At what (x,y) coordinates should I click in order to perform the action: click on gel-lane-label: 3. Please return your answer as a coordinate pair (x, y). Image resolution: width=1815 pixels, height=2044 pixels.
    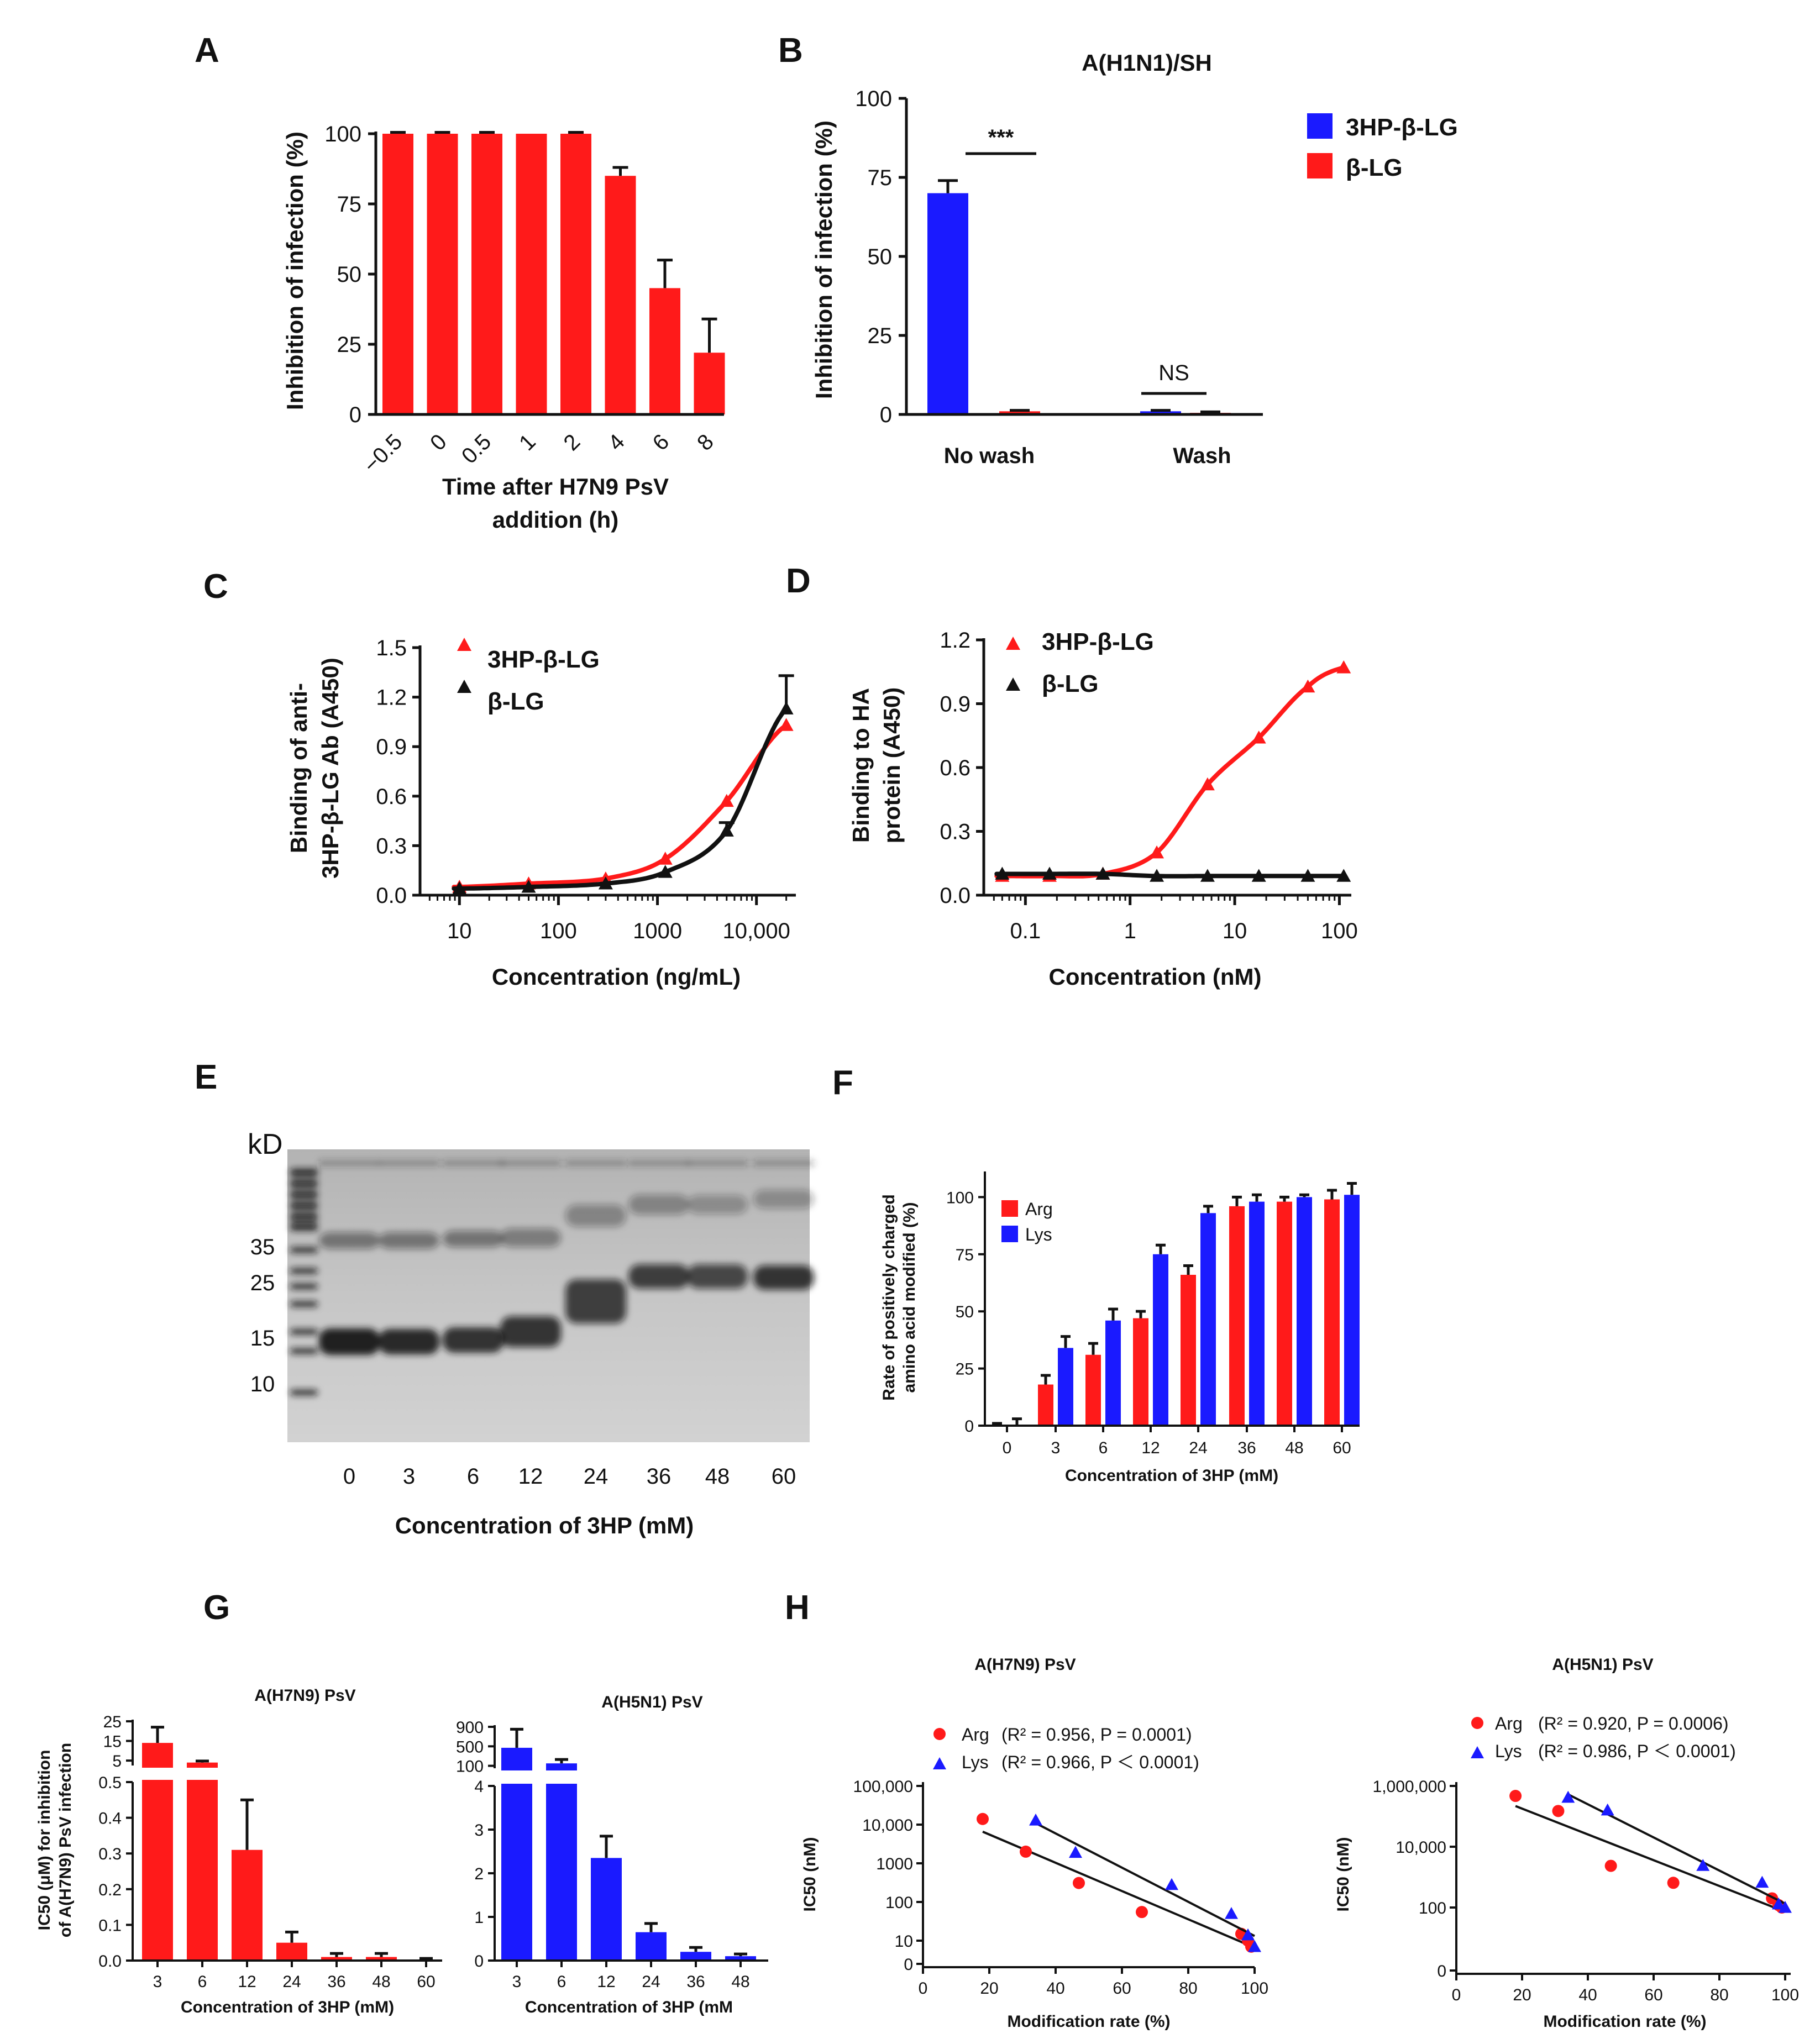
    Looking at the image, I should click on (409, 1476).